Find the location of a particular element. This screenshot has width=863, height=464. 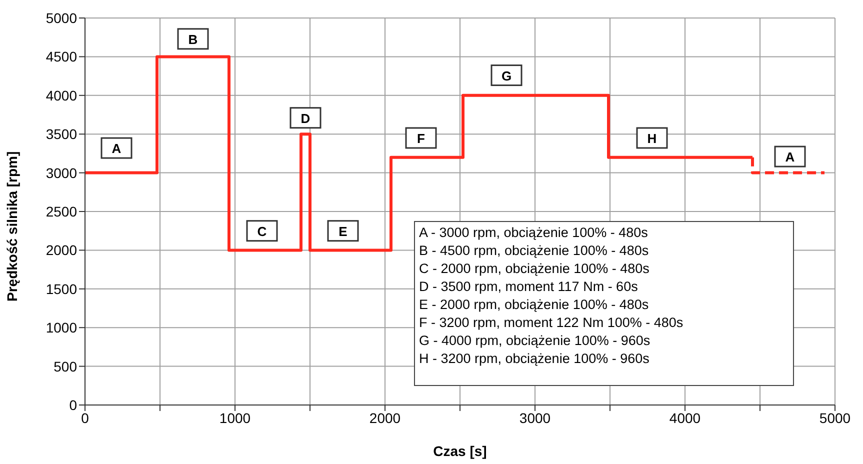

y-tick-label: 2000 is located at coordinates (62, 250).